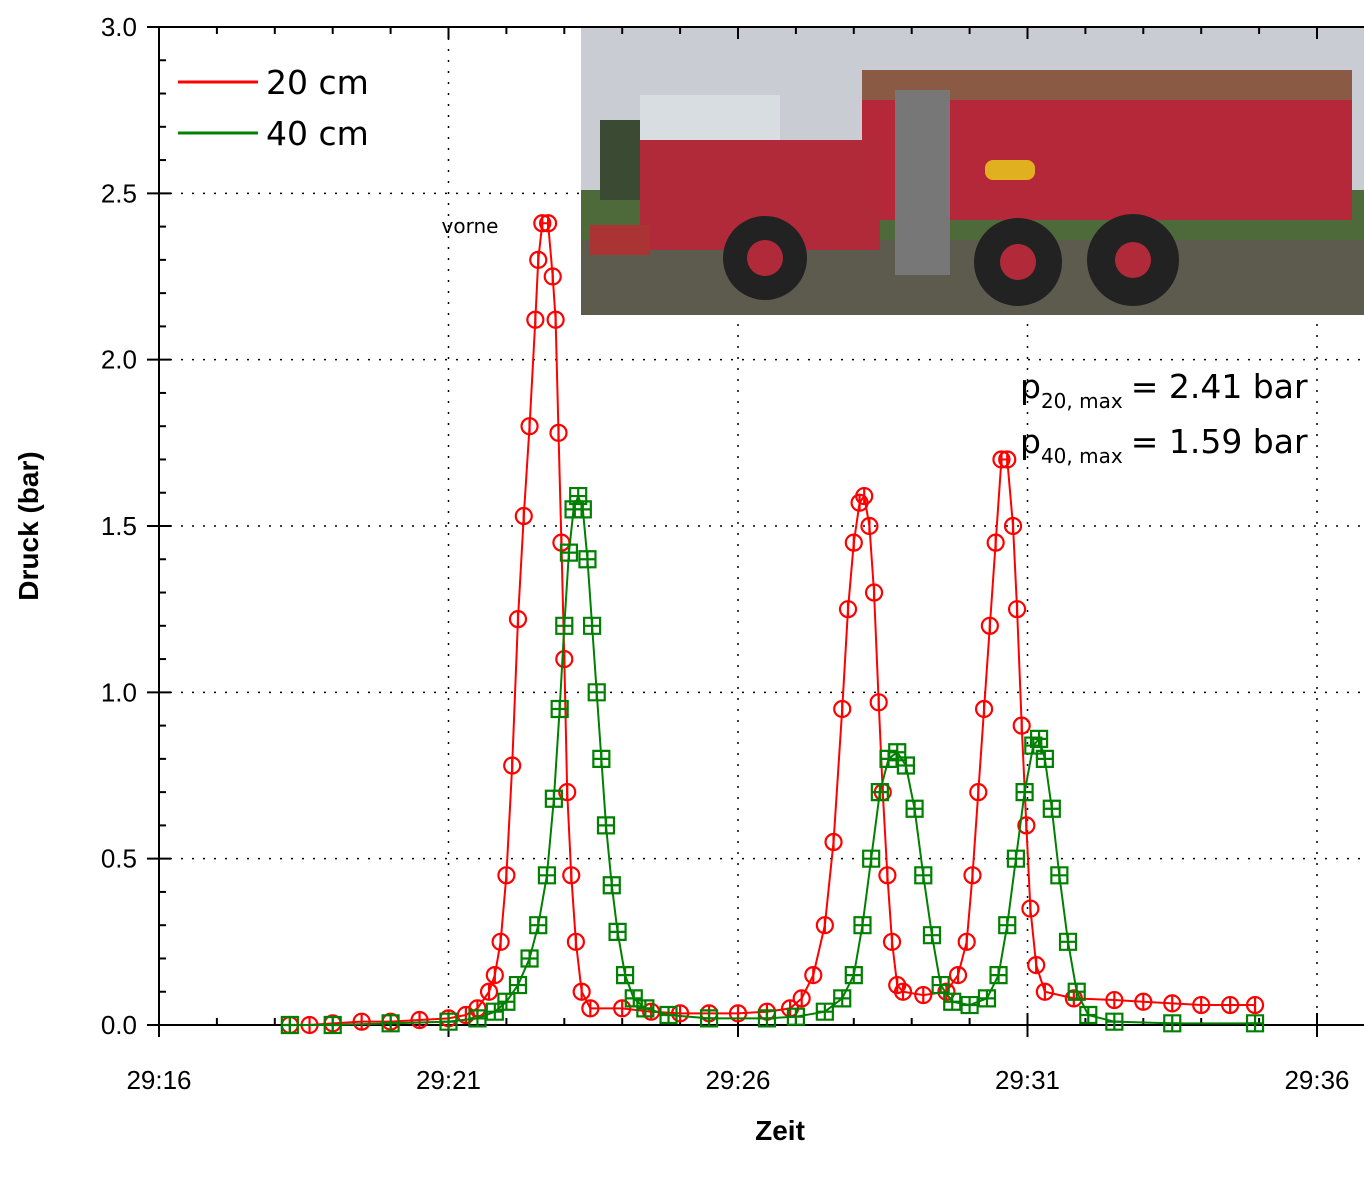  What do you see at coordinates (119, 193) in the screenshot?
I see `y-tick-label: 2.5` at bounding box center [119, 193].